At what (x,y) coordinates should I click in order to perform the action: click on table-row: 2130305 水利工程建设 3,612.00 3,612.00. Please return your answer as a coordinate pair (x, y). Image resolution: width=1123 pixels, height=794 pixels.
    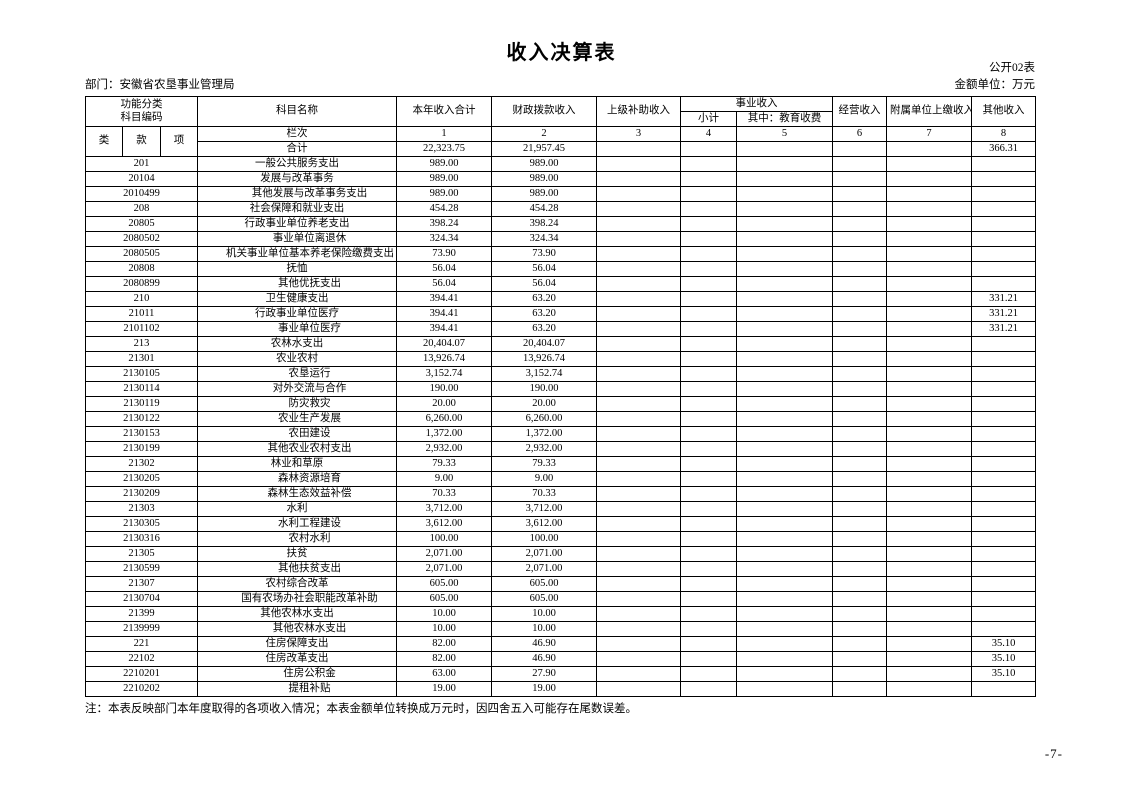
    Looking at the image, I should click on (560, 524).